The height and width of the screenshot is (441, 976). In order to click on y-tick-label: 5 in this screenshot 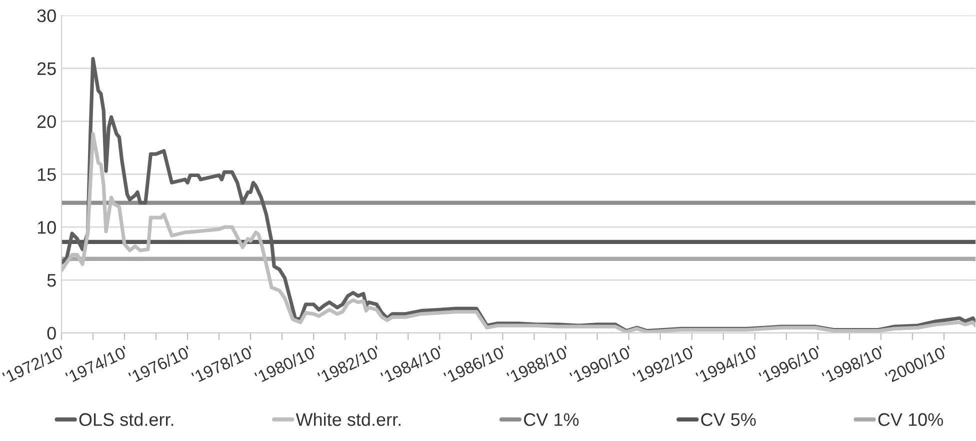, I will do `click(51, 280)`.